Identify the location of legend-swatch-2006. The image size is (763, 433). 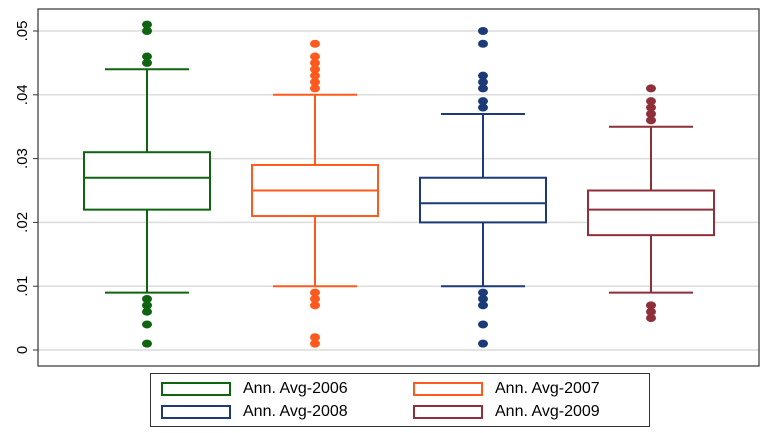
(196, 389).